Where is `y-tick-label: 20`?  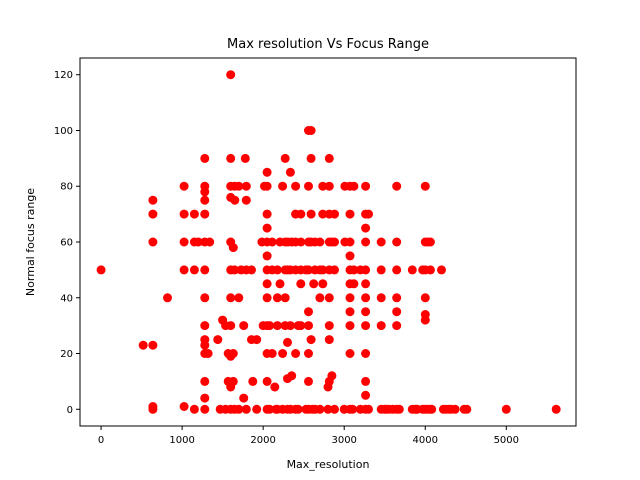 y-tick-label: 20 is located at coordinates (66, 354).